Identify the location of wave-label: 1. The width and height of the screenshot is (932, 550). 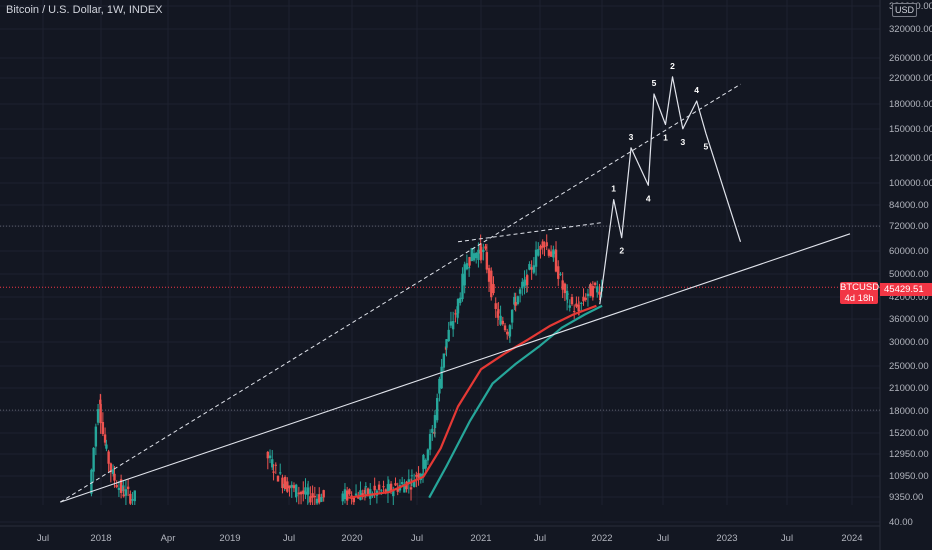
(665, 137).